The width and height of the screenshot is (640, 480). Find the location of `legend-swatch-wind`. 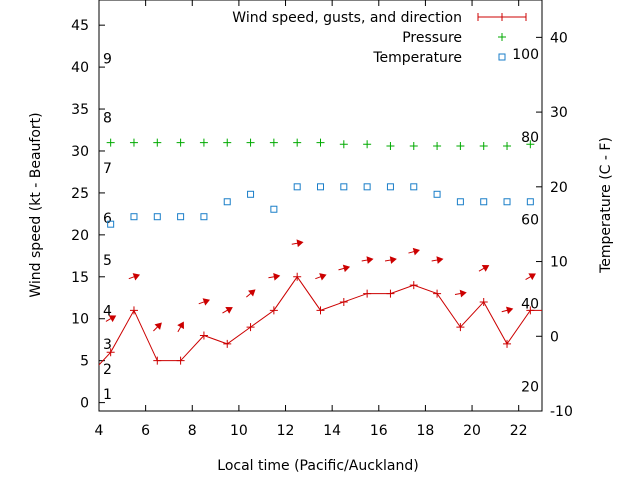

legend-swatch-wind is located at coordinates (502, 17).